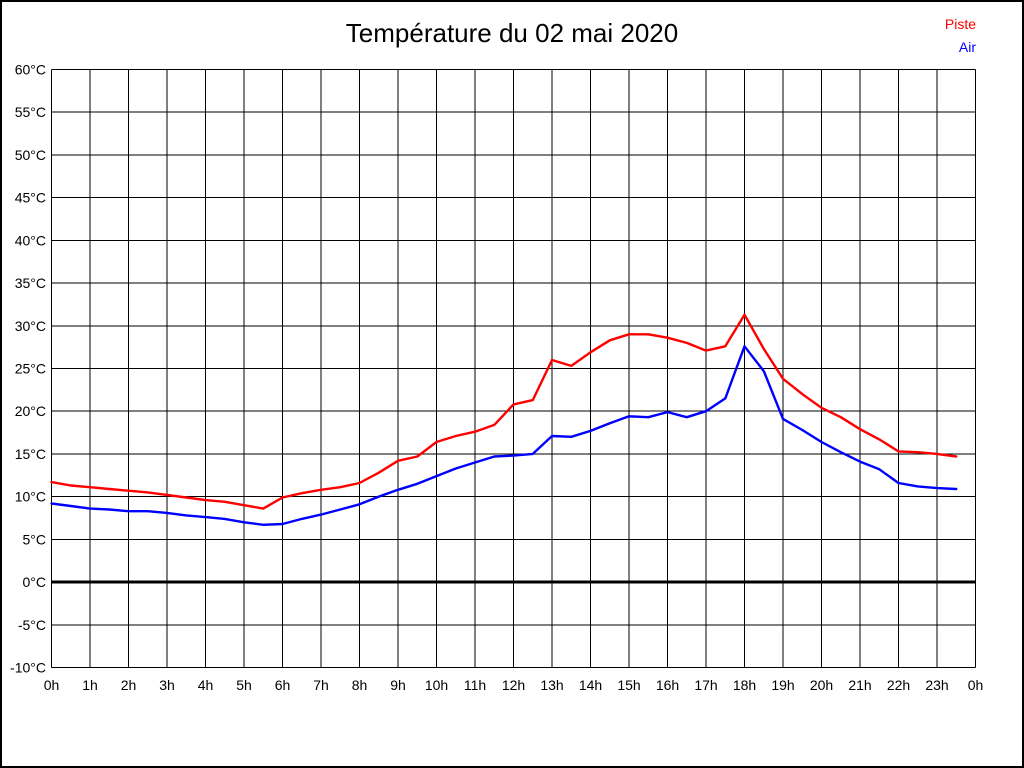  I want to click on y-axis-tick-label: -5°C, so click(32, 625).